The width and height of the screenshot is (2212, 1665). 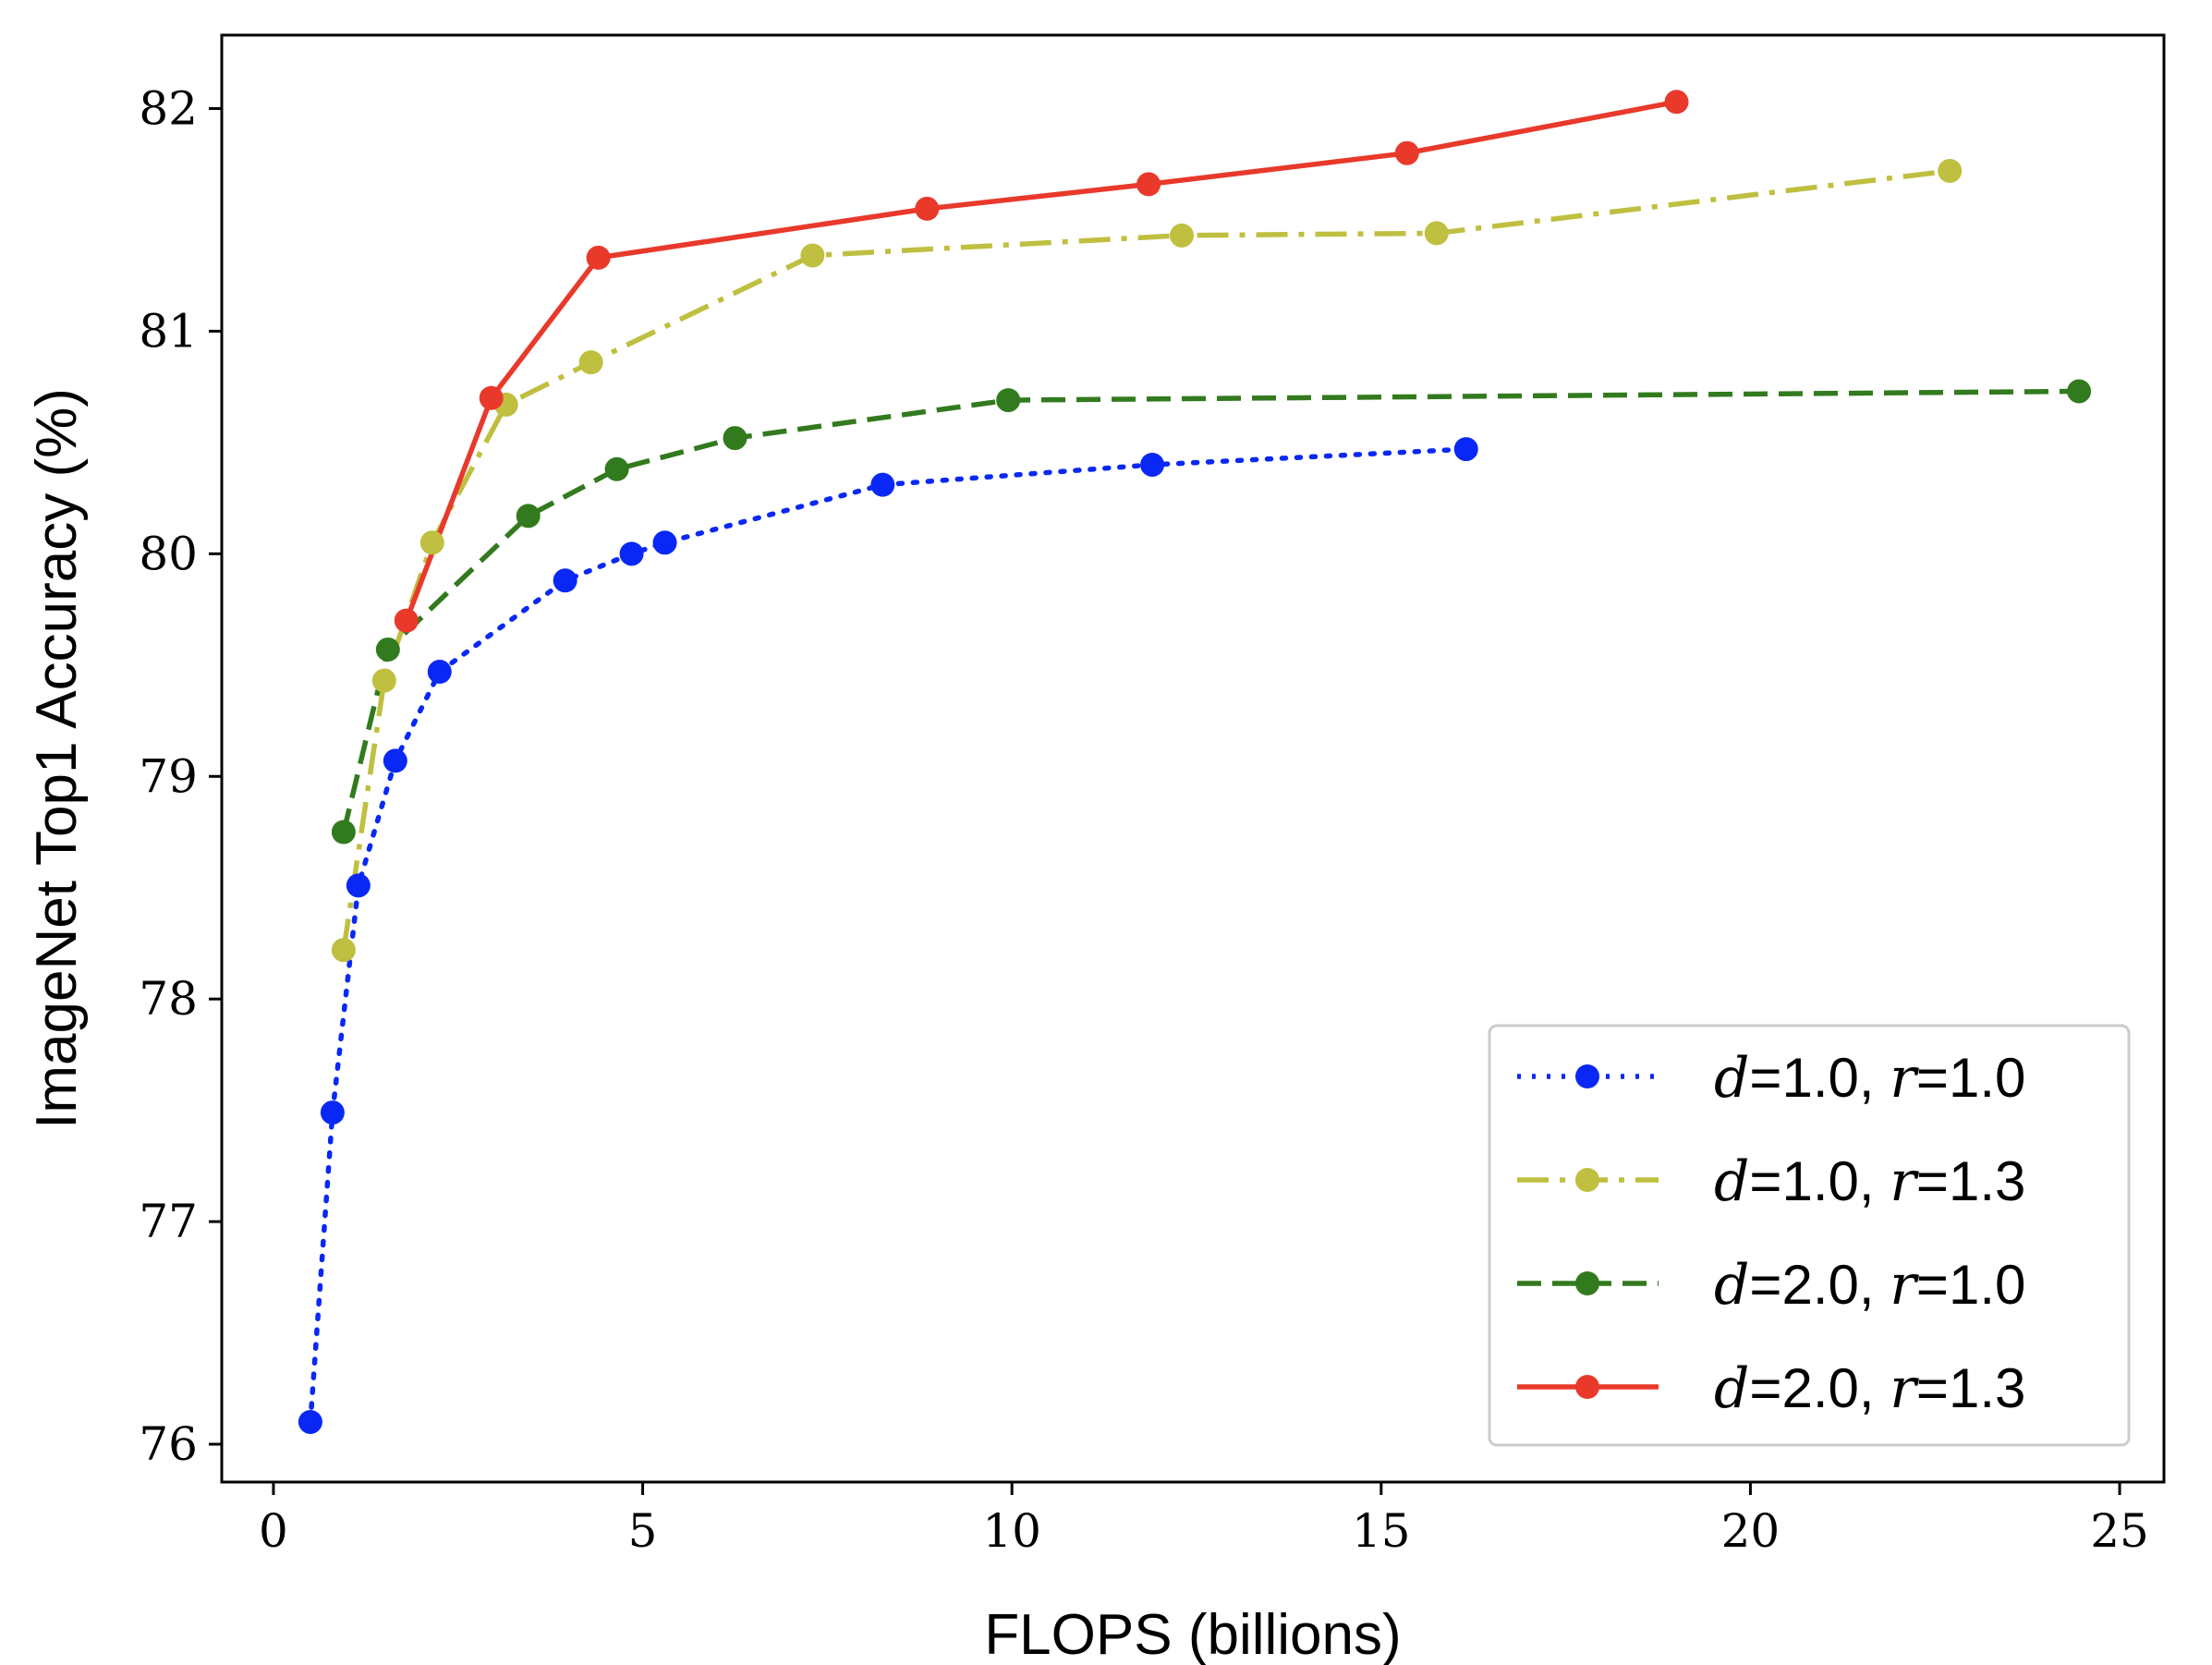 What do you see at coordinates (273, 1531) in the screenshot?
I see `x-tick-label: 0` at bounding box center [273, 1531].